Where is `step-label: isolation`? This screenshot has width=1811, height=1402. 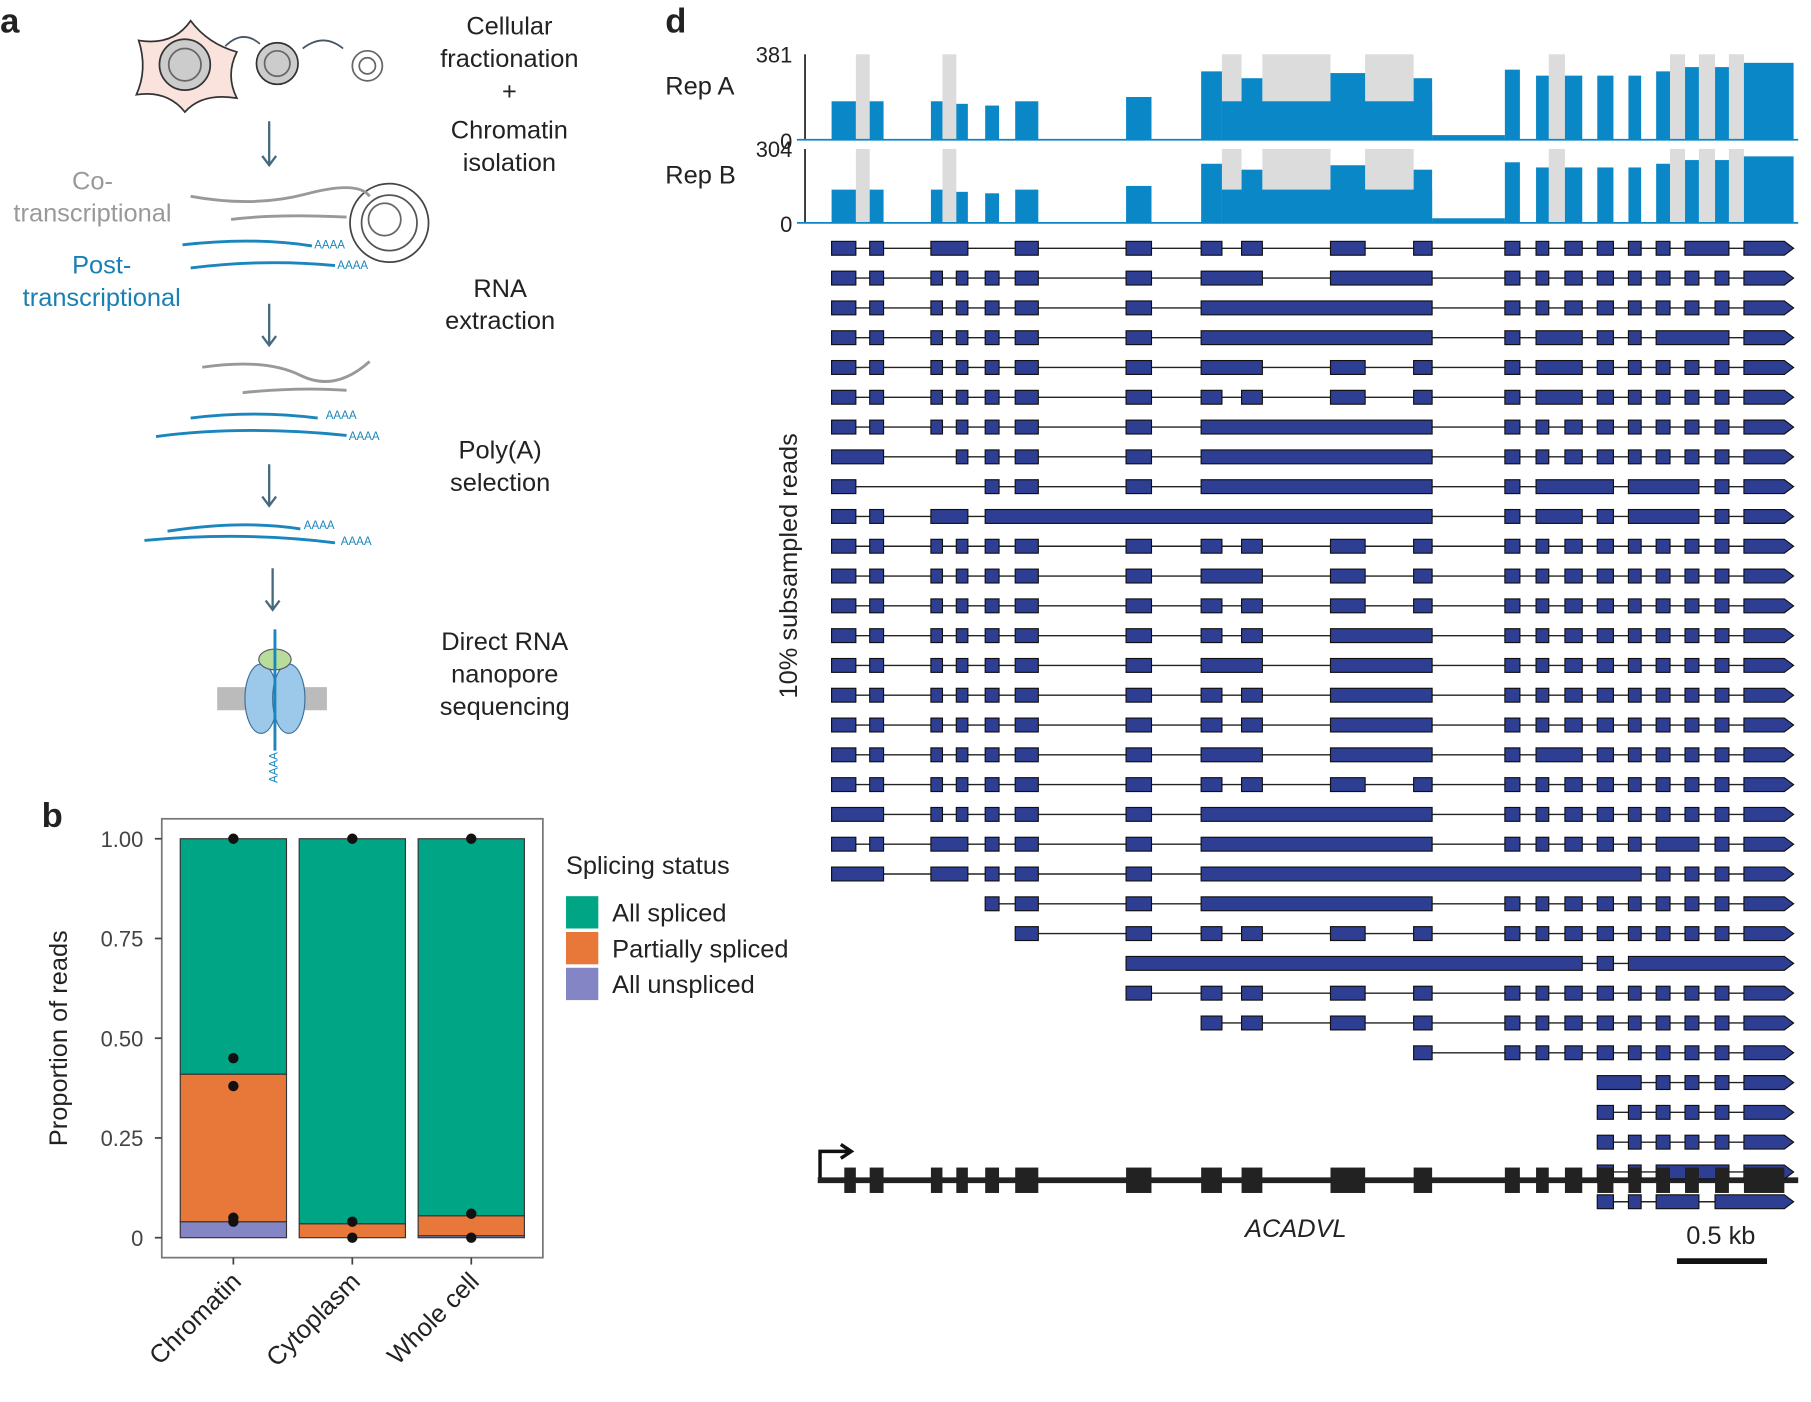 step-label: isolation is located at coordinates (509, 163).